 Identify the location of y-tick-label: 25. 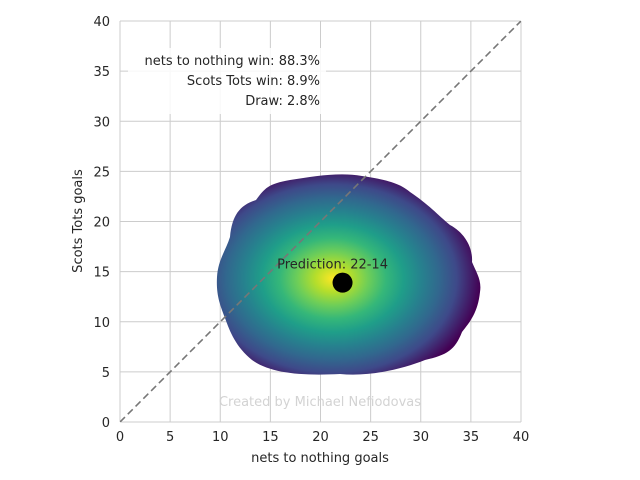
(101, 172).